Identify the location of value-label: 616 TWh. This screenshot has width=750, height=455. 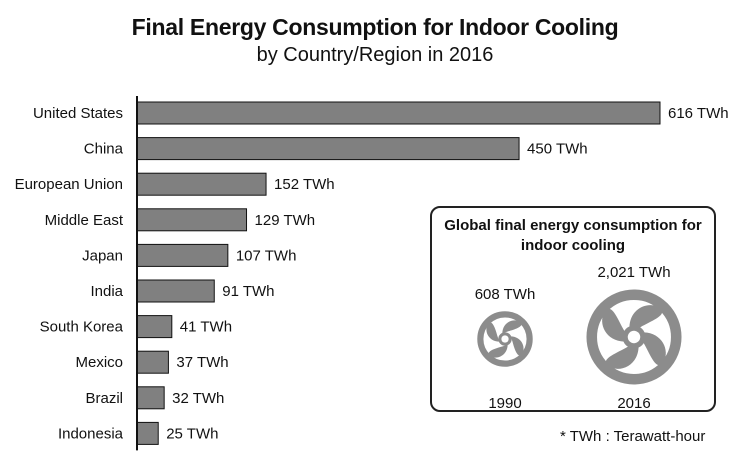
(698, 113).